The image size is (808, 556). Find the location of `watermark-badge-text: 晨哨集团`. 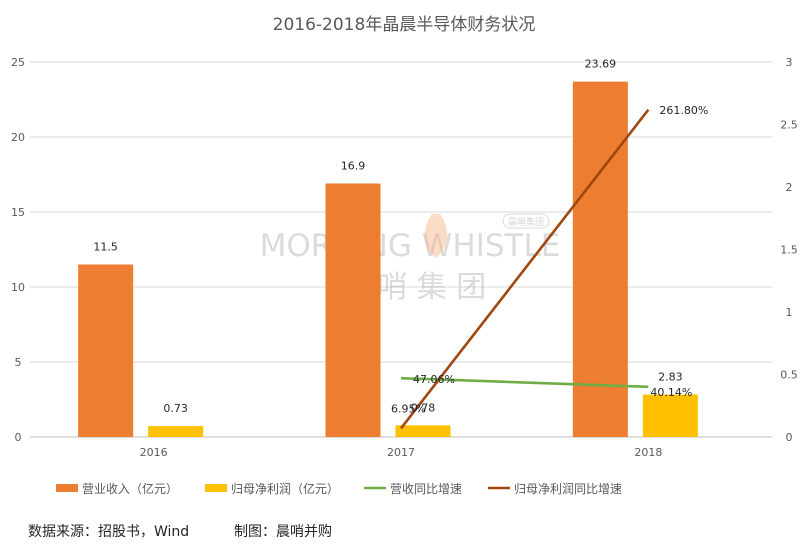

watermark-badge-text: 晨哨集团 is located at coordinates (526, 222).